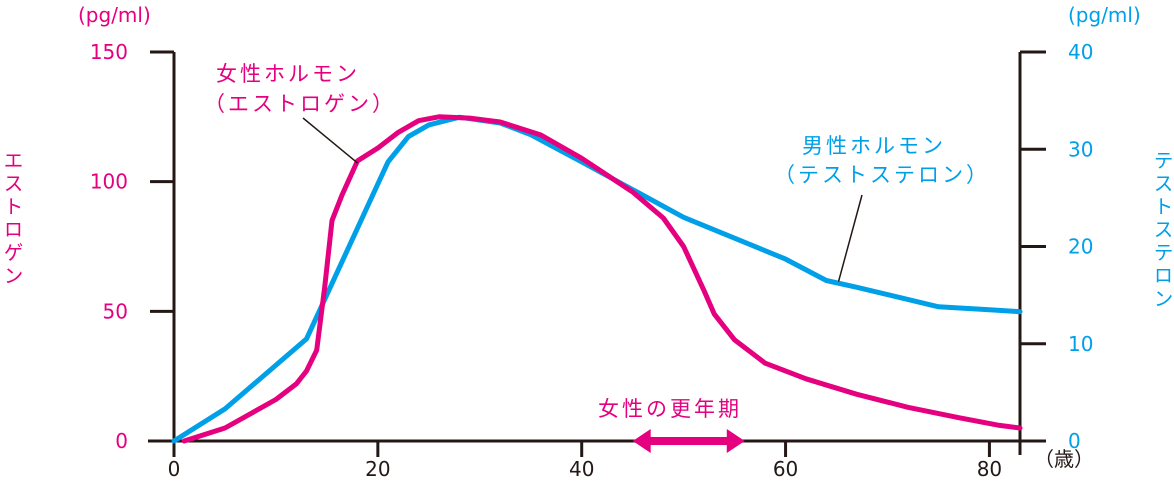 This screenshot has height=493, width=1174. I want to click on y-left-tick-label: 150, so click(109, 52).